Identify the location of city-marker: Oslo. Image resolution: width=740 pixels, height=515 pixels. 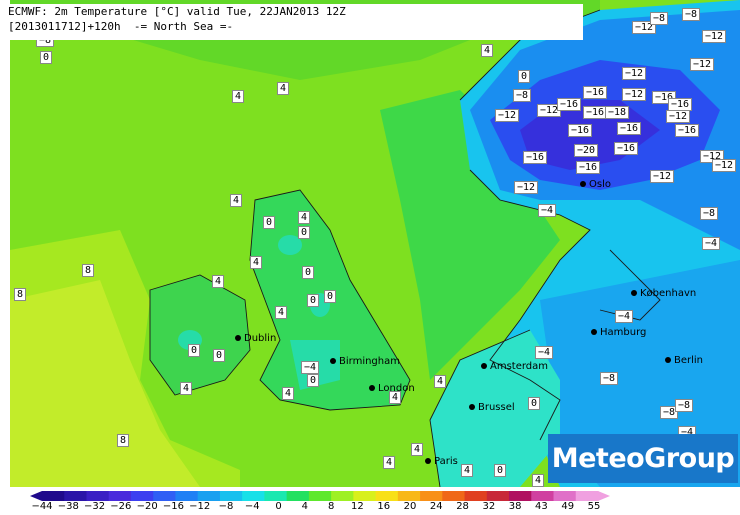
(595, 184).